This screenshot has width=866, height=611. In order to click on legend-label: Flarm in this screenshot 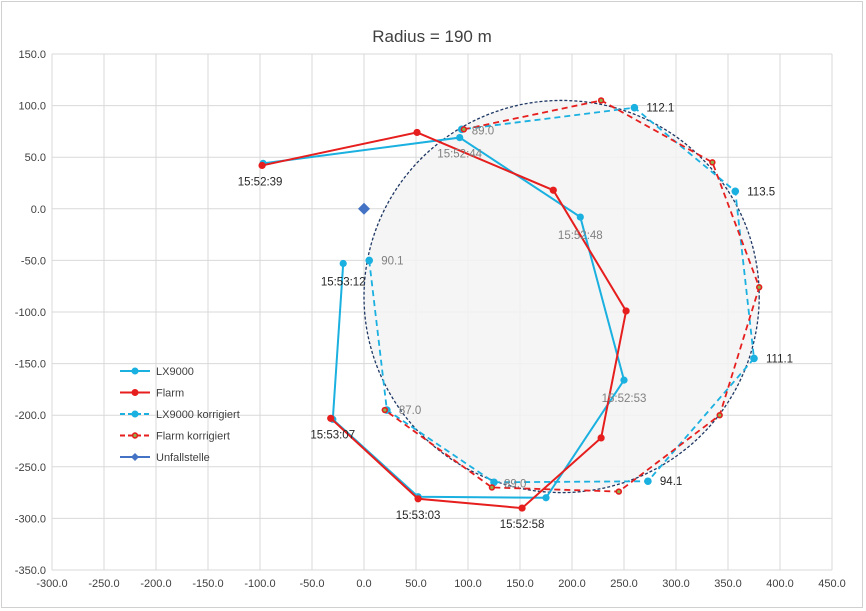, I will do `click(170, 394)`.